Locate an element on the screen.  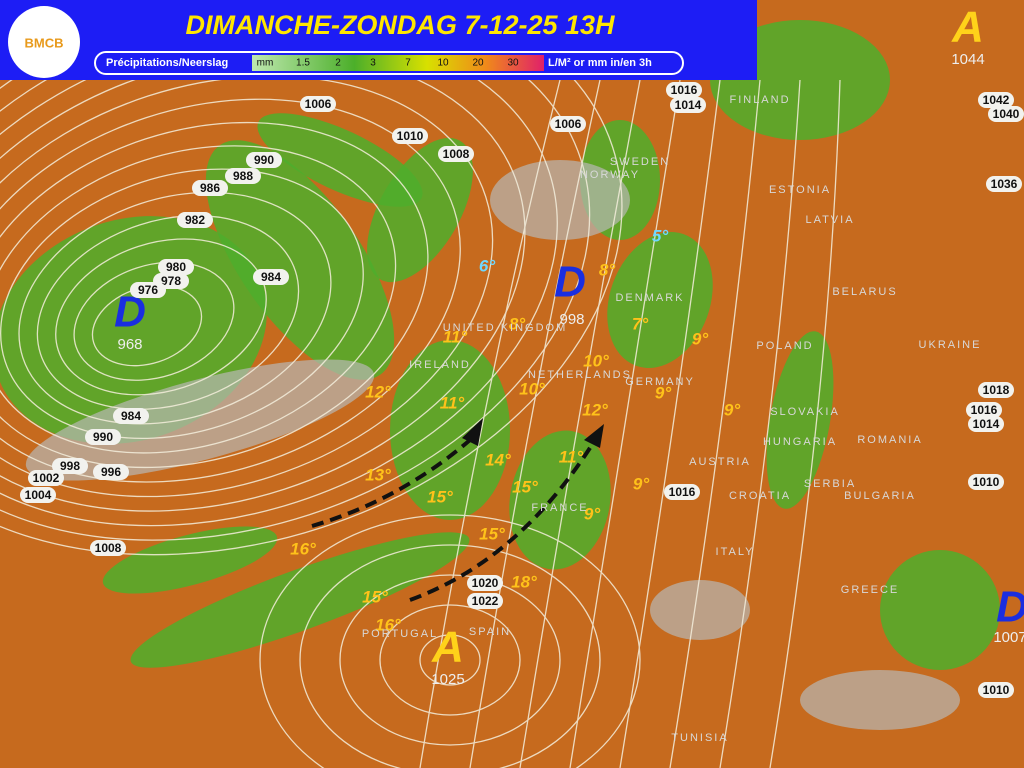
country-label: DENMARK is located at coordinates (649, 298).